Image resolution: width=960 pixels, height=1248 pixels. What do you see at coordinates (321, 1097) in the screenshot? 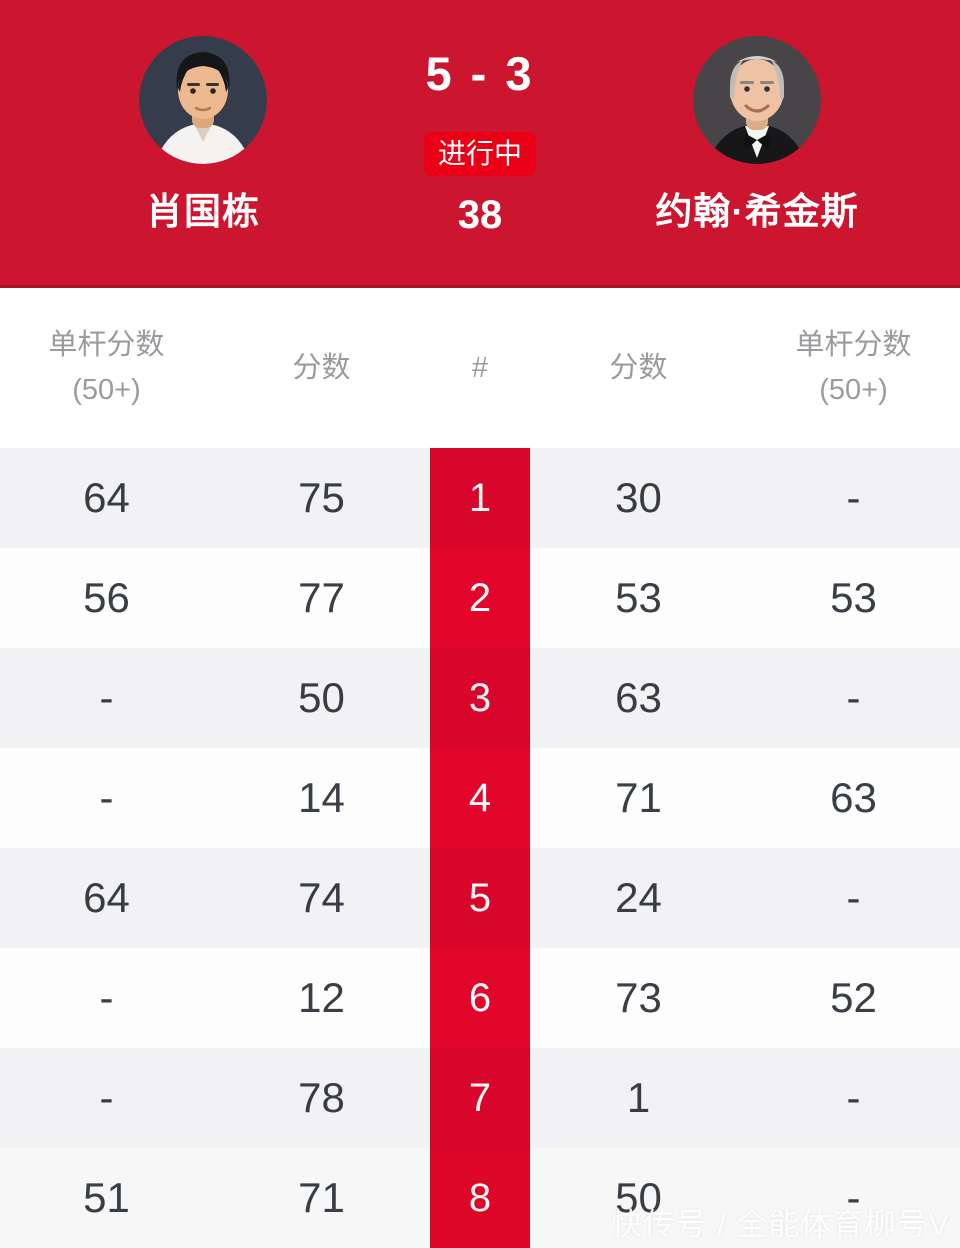
I see `left-score-cell: 78` at bounding box center [321, 1097].